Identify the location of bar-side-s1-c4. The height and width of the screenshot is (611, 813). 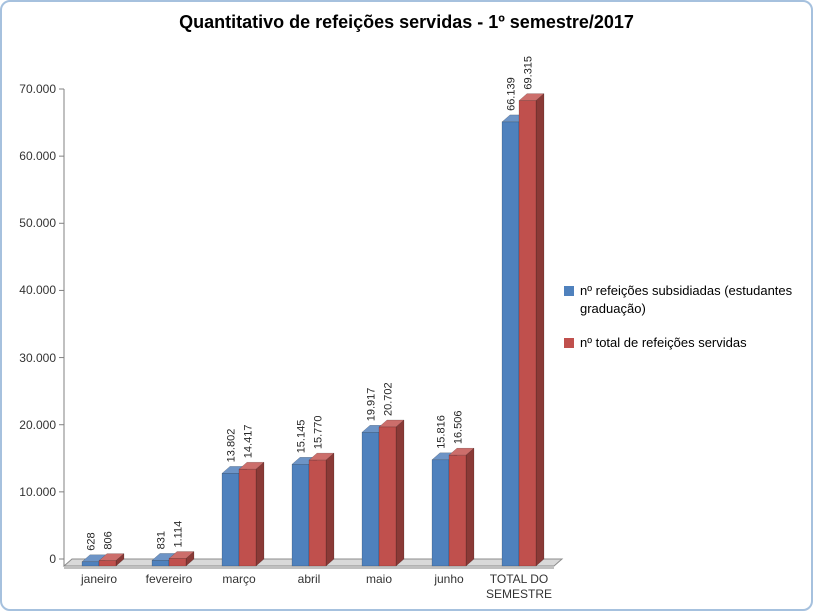
(400, 493).